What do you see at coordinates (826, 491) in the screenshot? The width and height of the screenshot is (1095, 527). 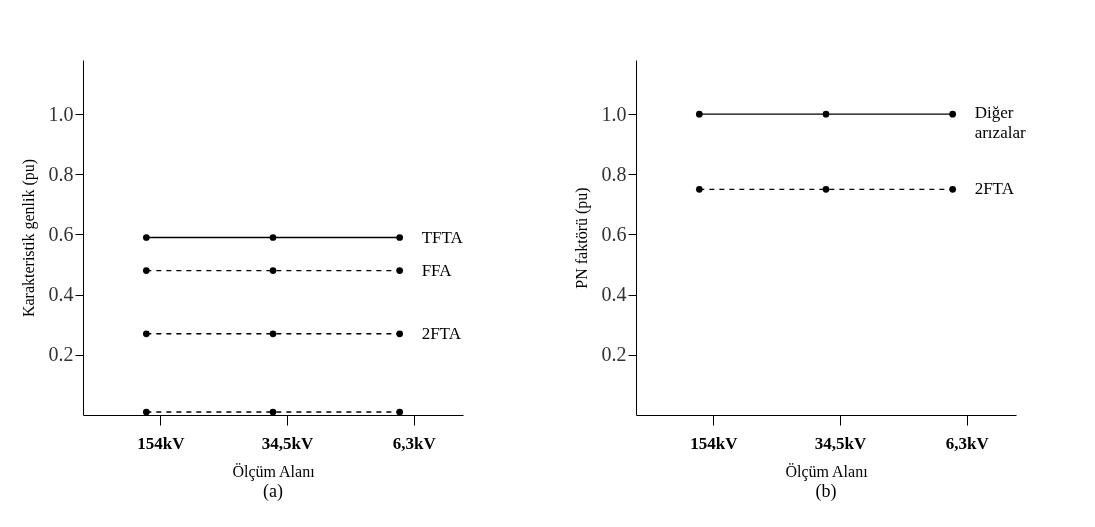 I see `text: (b)` at bounding box center [826, 491].